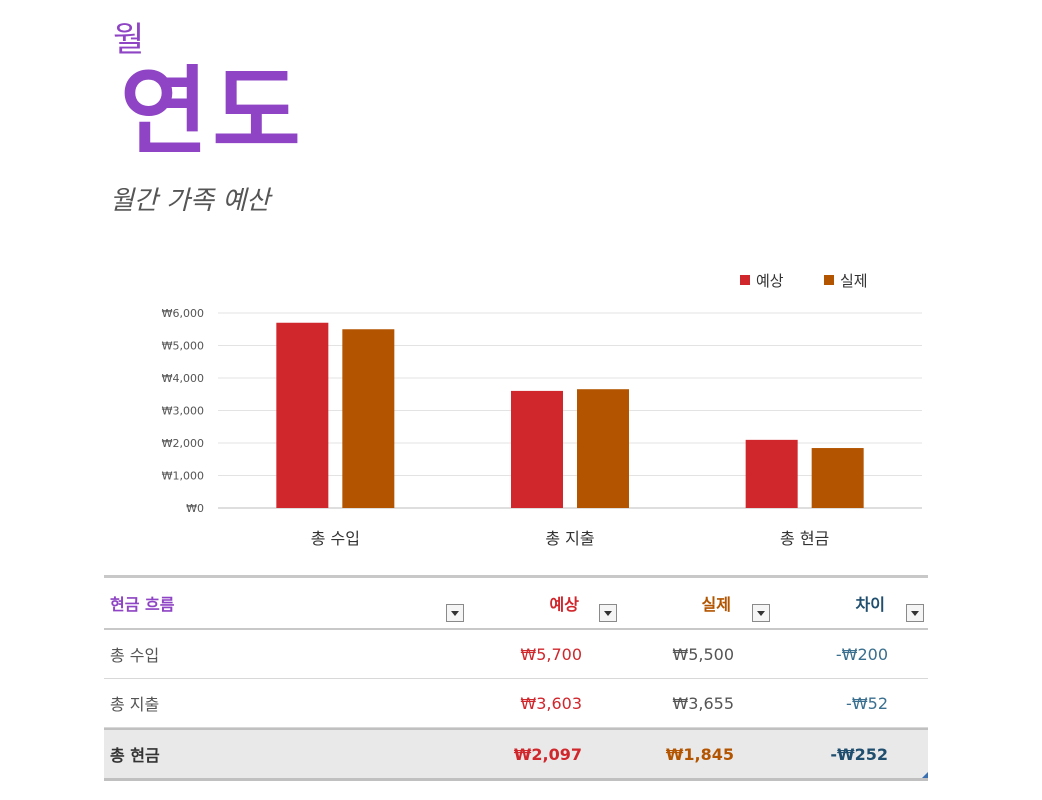  Describe the element at coordinates (183, 346) in the screenshot. I see `y-tick-label: ₩5,000` at that location.